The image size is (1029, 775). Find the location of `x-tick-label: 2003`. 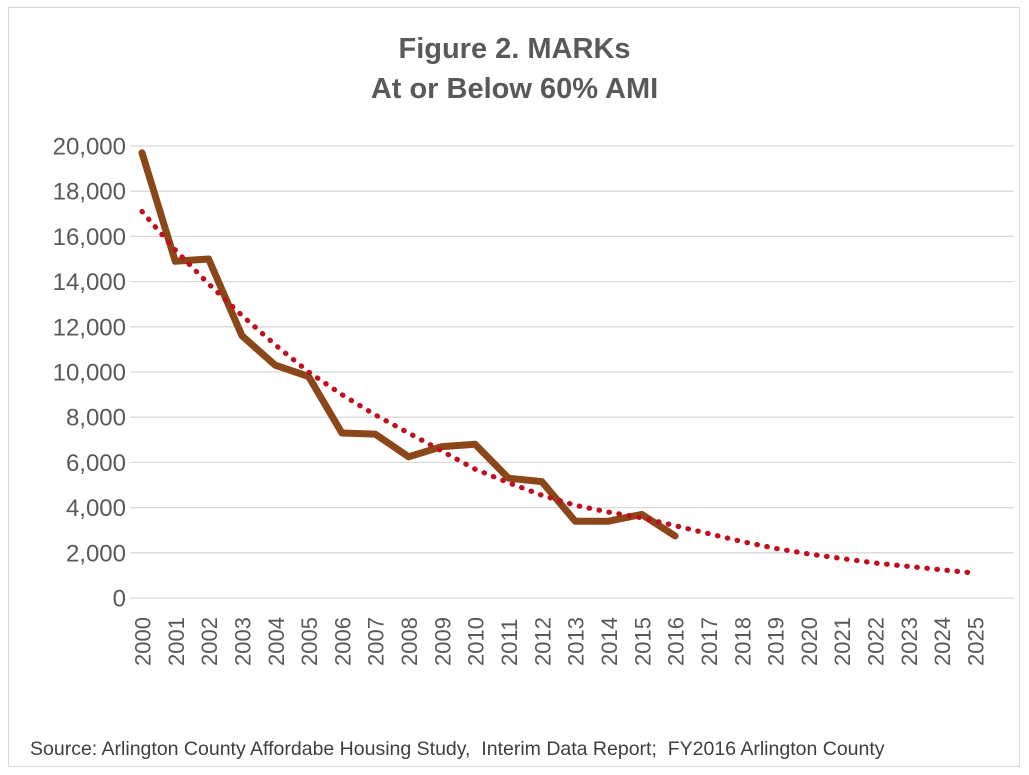

x-tick-label: 2003 is located at coordinates (243, 641).